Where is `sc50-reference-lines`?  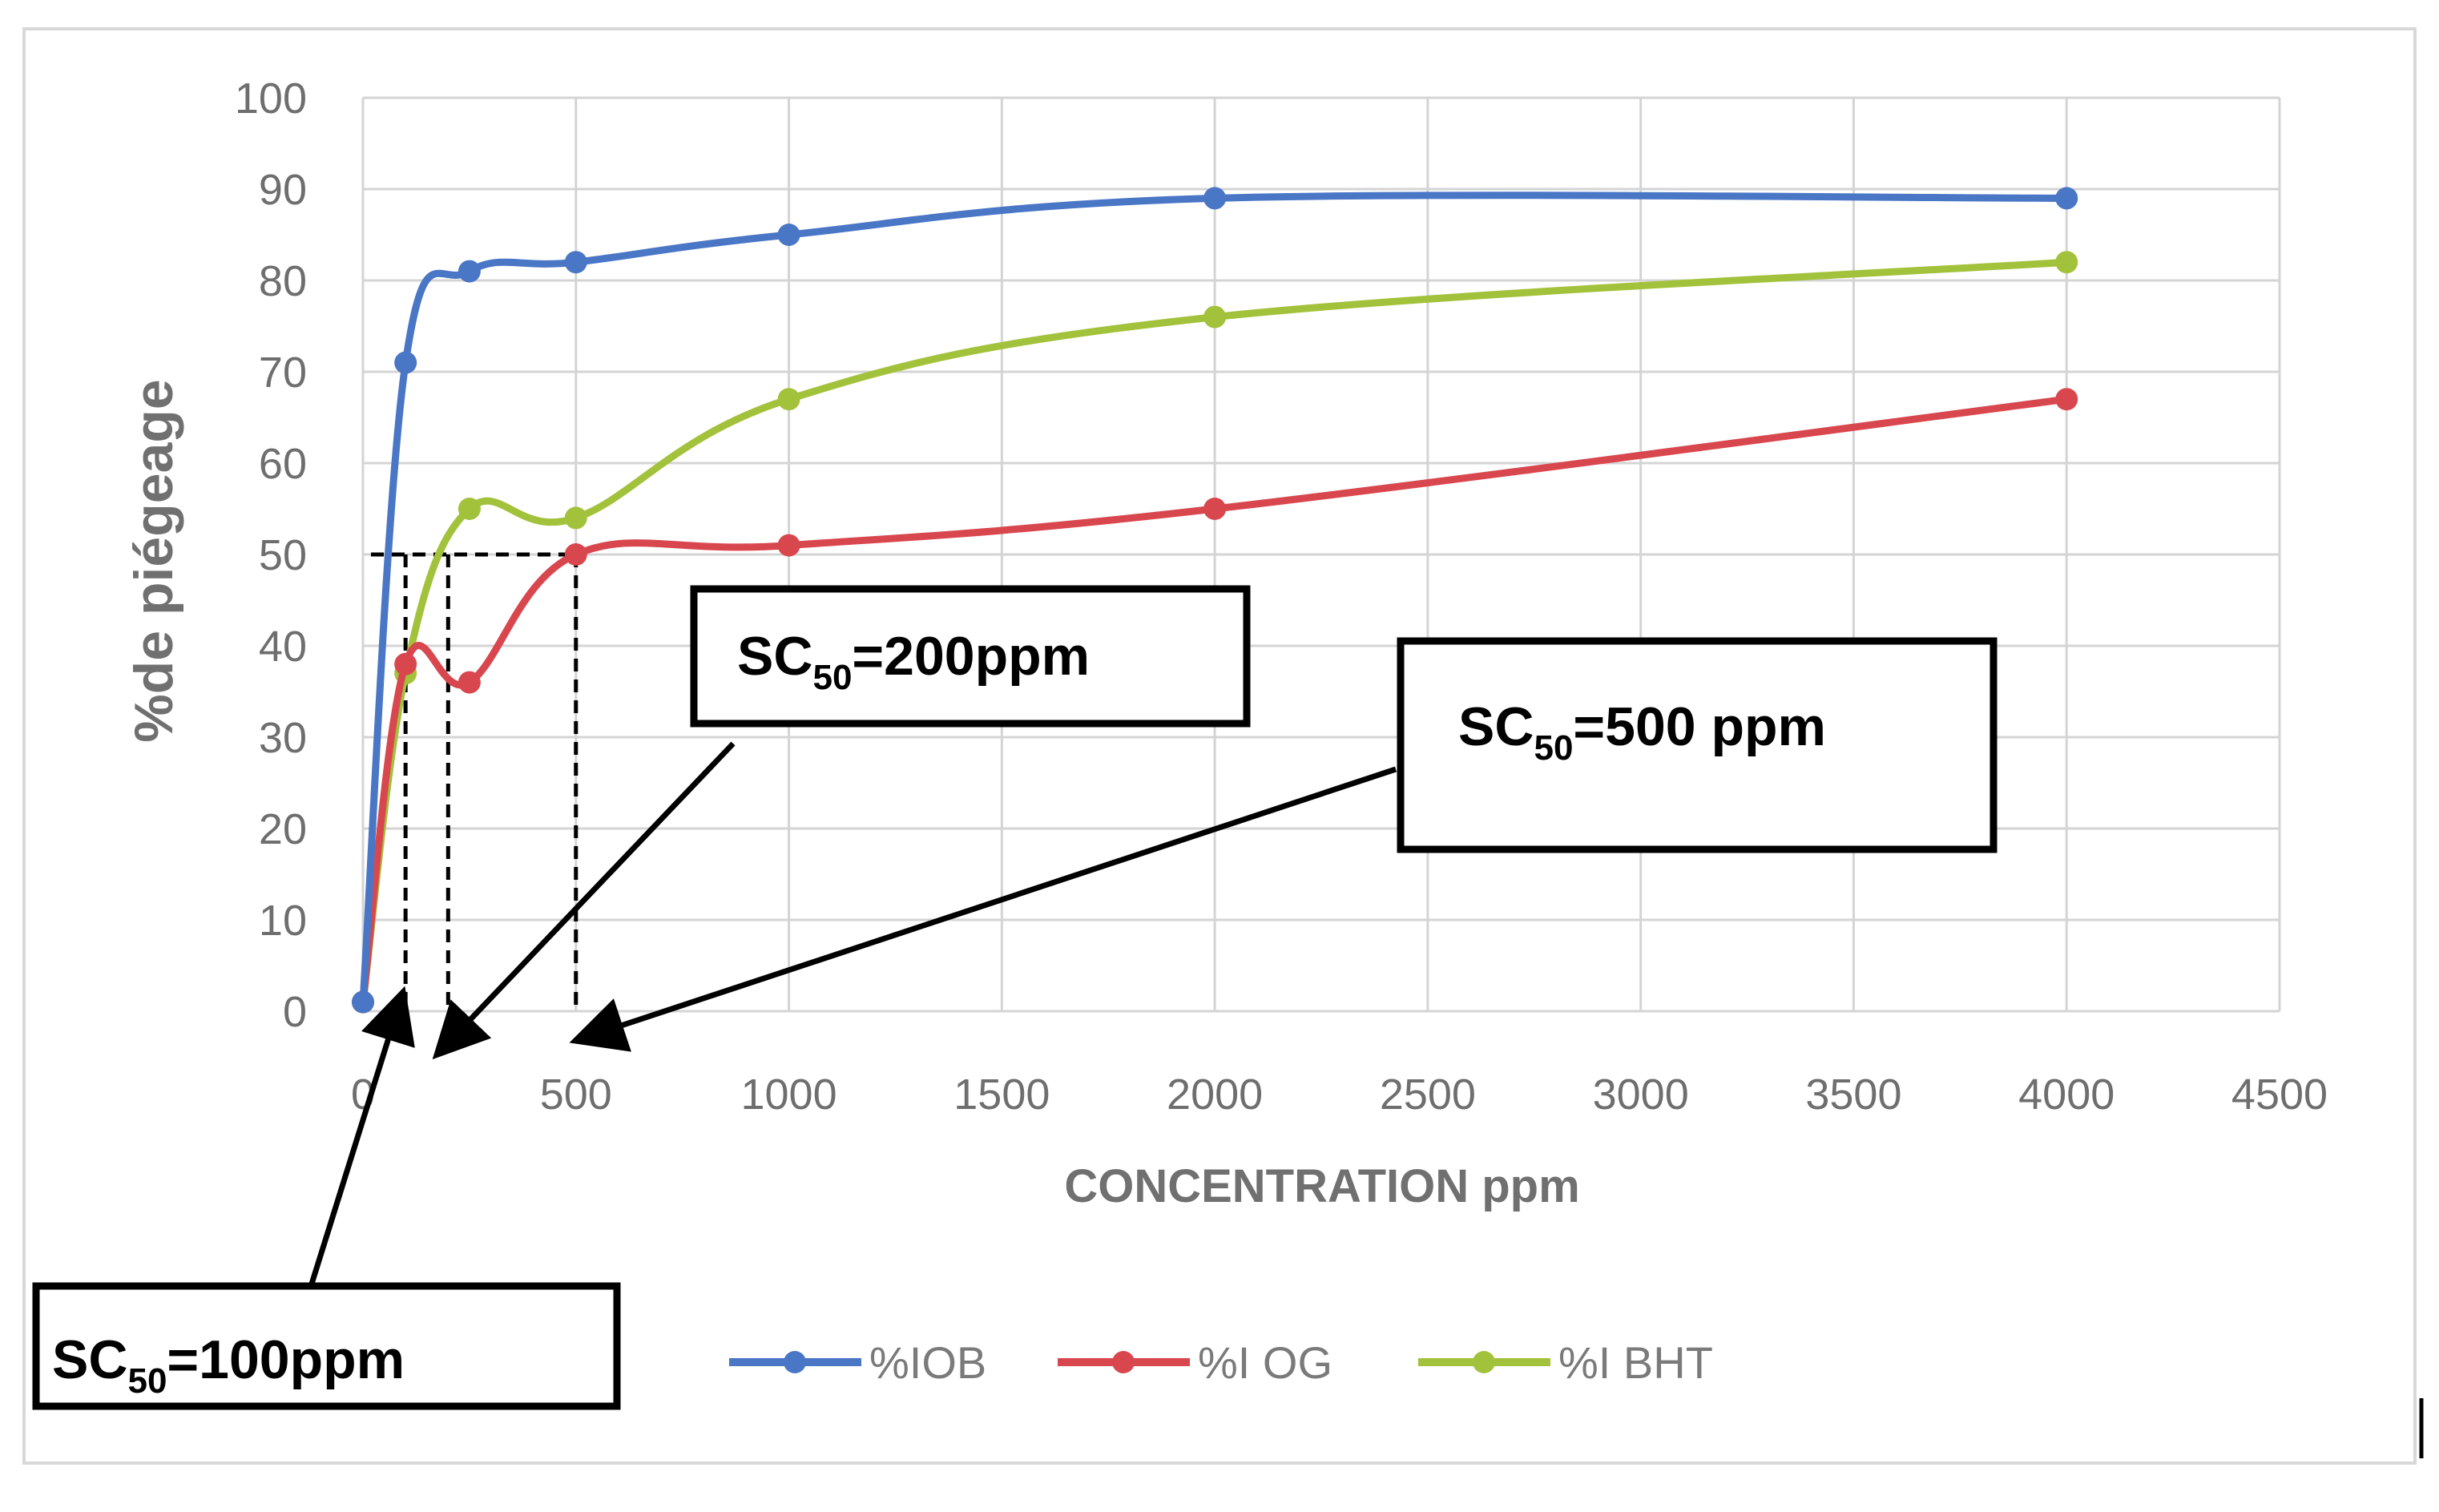
sc50-reference-lines is located at coordinates (475, 782).